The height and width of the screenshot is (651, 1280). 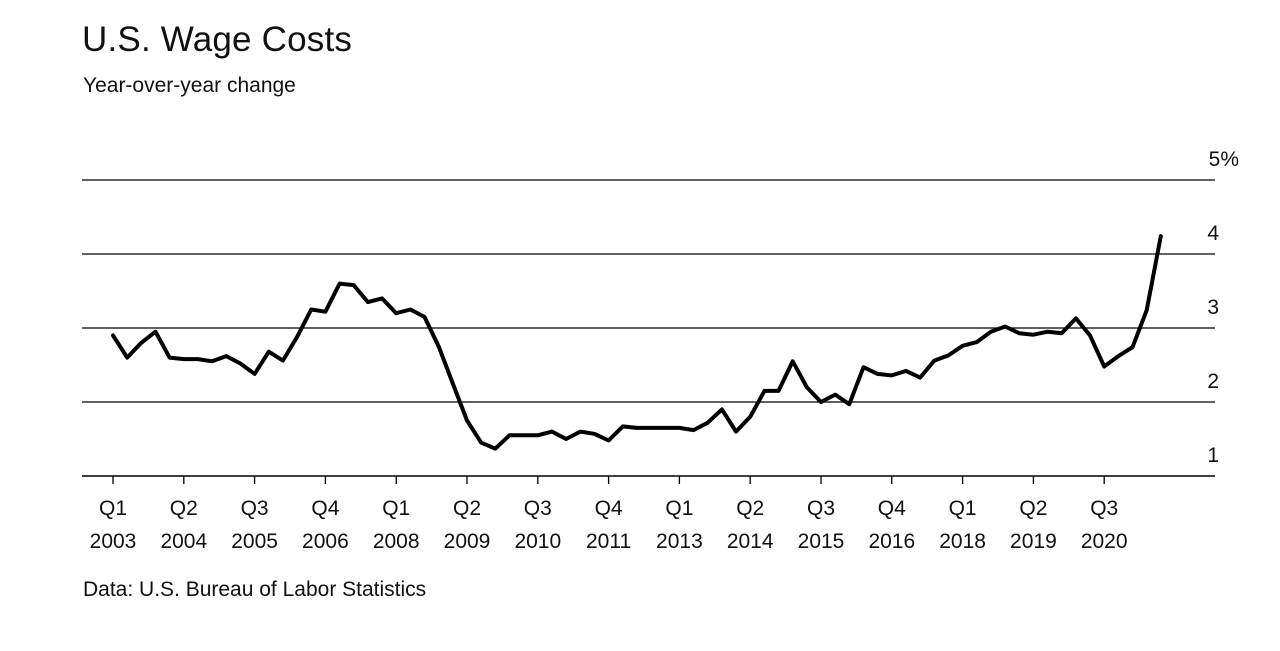 I want to click on y-tick-label: 3, so click(x=1213, y=307).